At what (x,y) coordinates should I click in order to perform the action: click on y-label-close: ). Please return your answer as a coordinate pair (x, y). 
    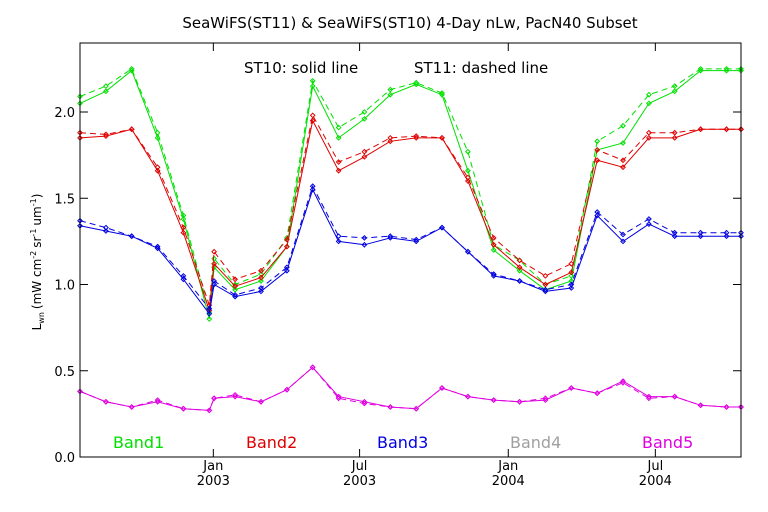
    Looking at the image, I should click on (37, 196).